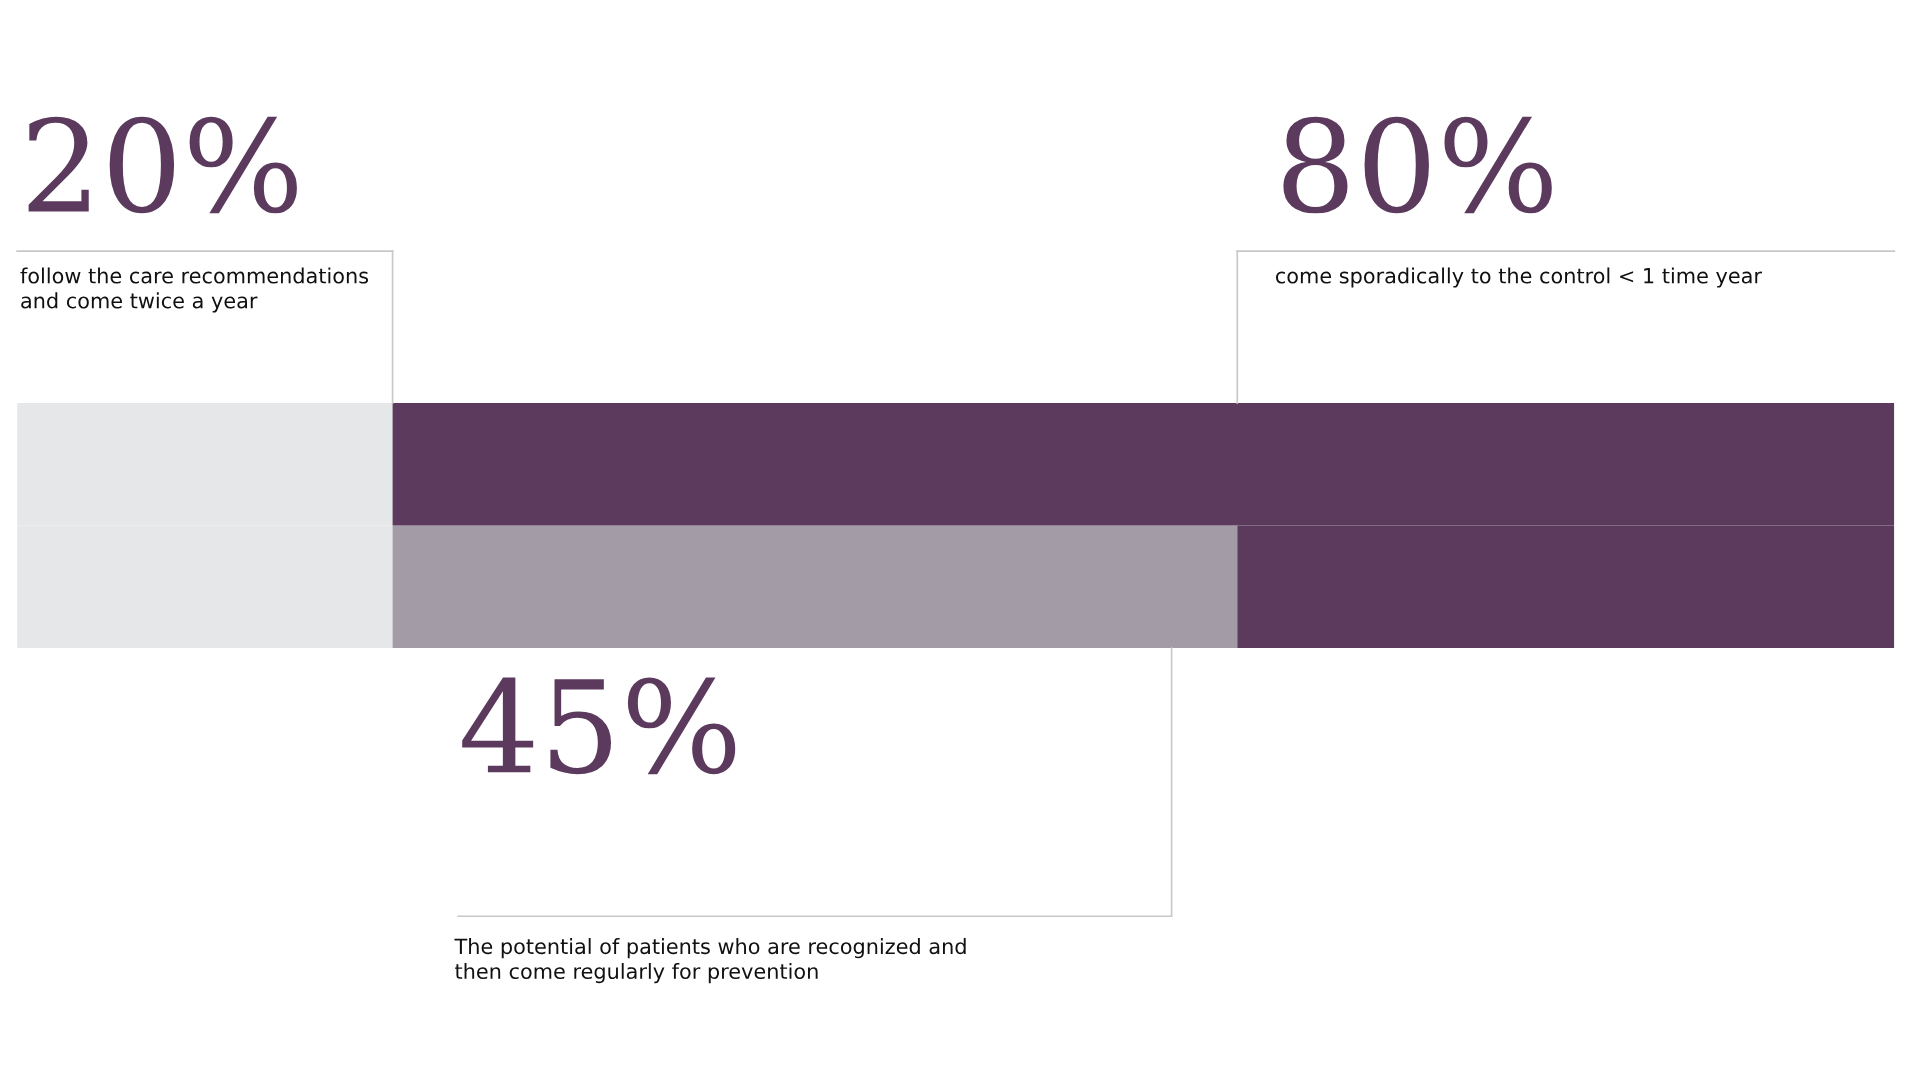 The width and height of the screenshot is (1920, 1089). I want to click on text: The potential of patients who are recognized and then come regularly for prevention, so click(710, 961).